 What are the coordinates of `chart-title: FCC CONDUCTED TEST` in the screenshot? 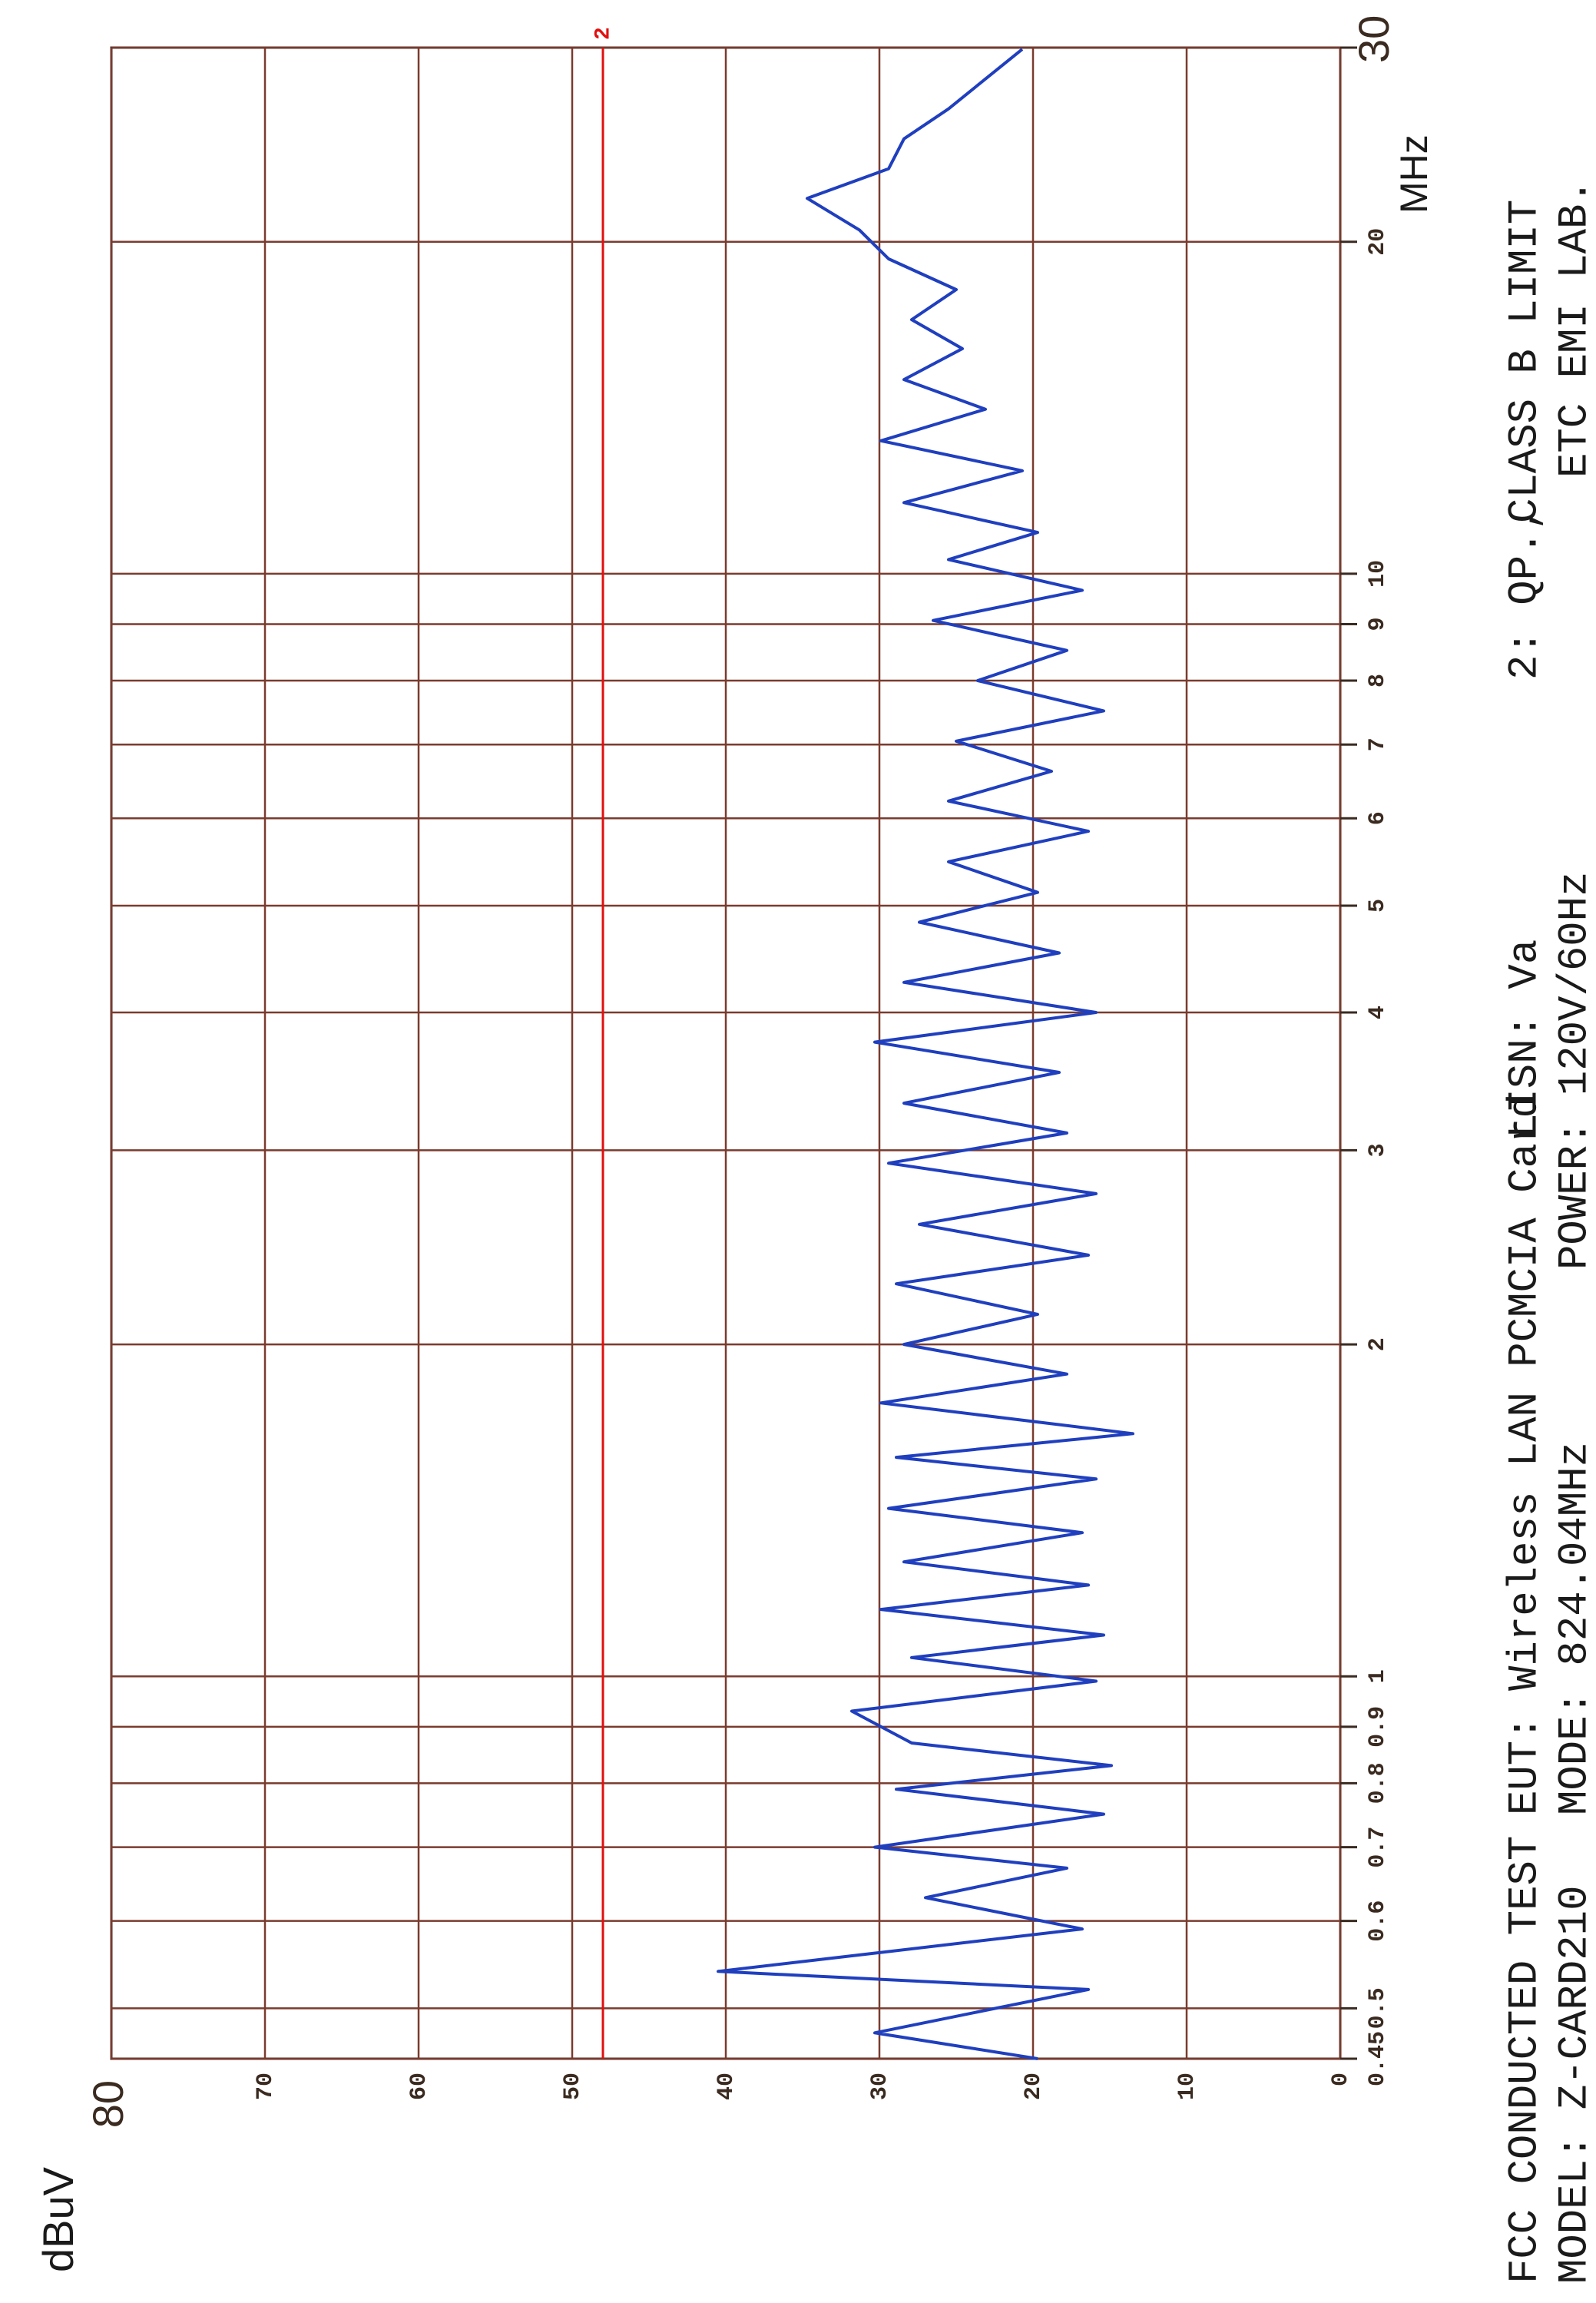 It's located at (1525, 2060).